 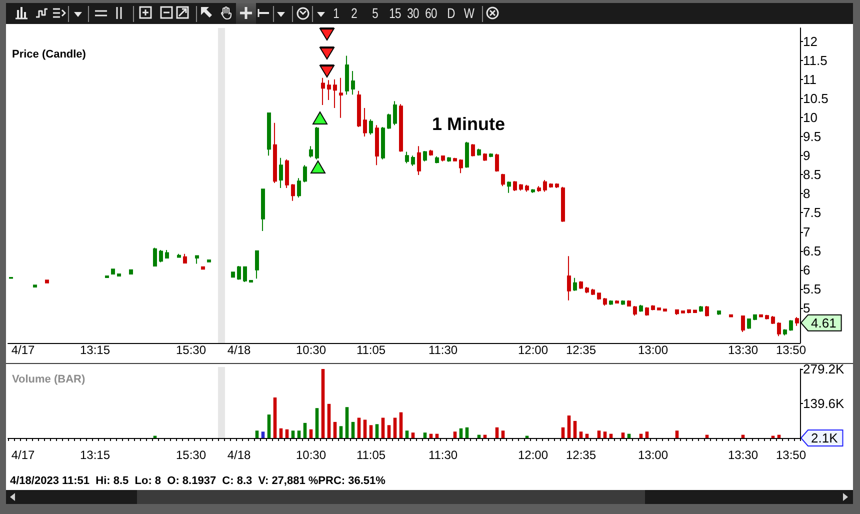 What do you see at coordinates (95, 455) in the screenshot?
I see `x-tick-label: 13:15` at bounding box center [95, 455].